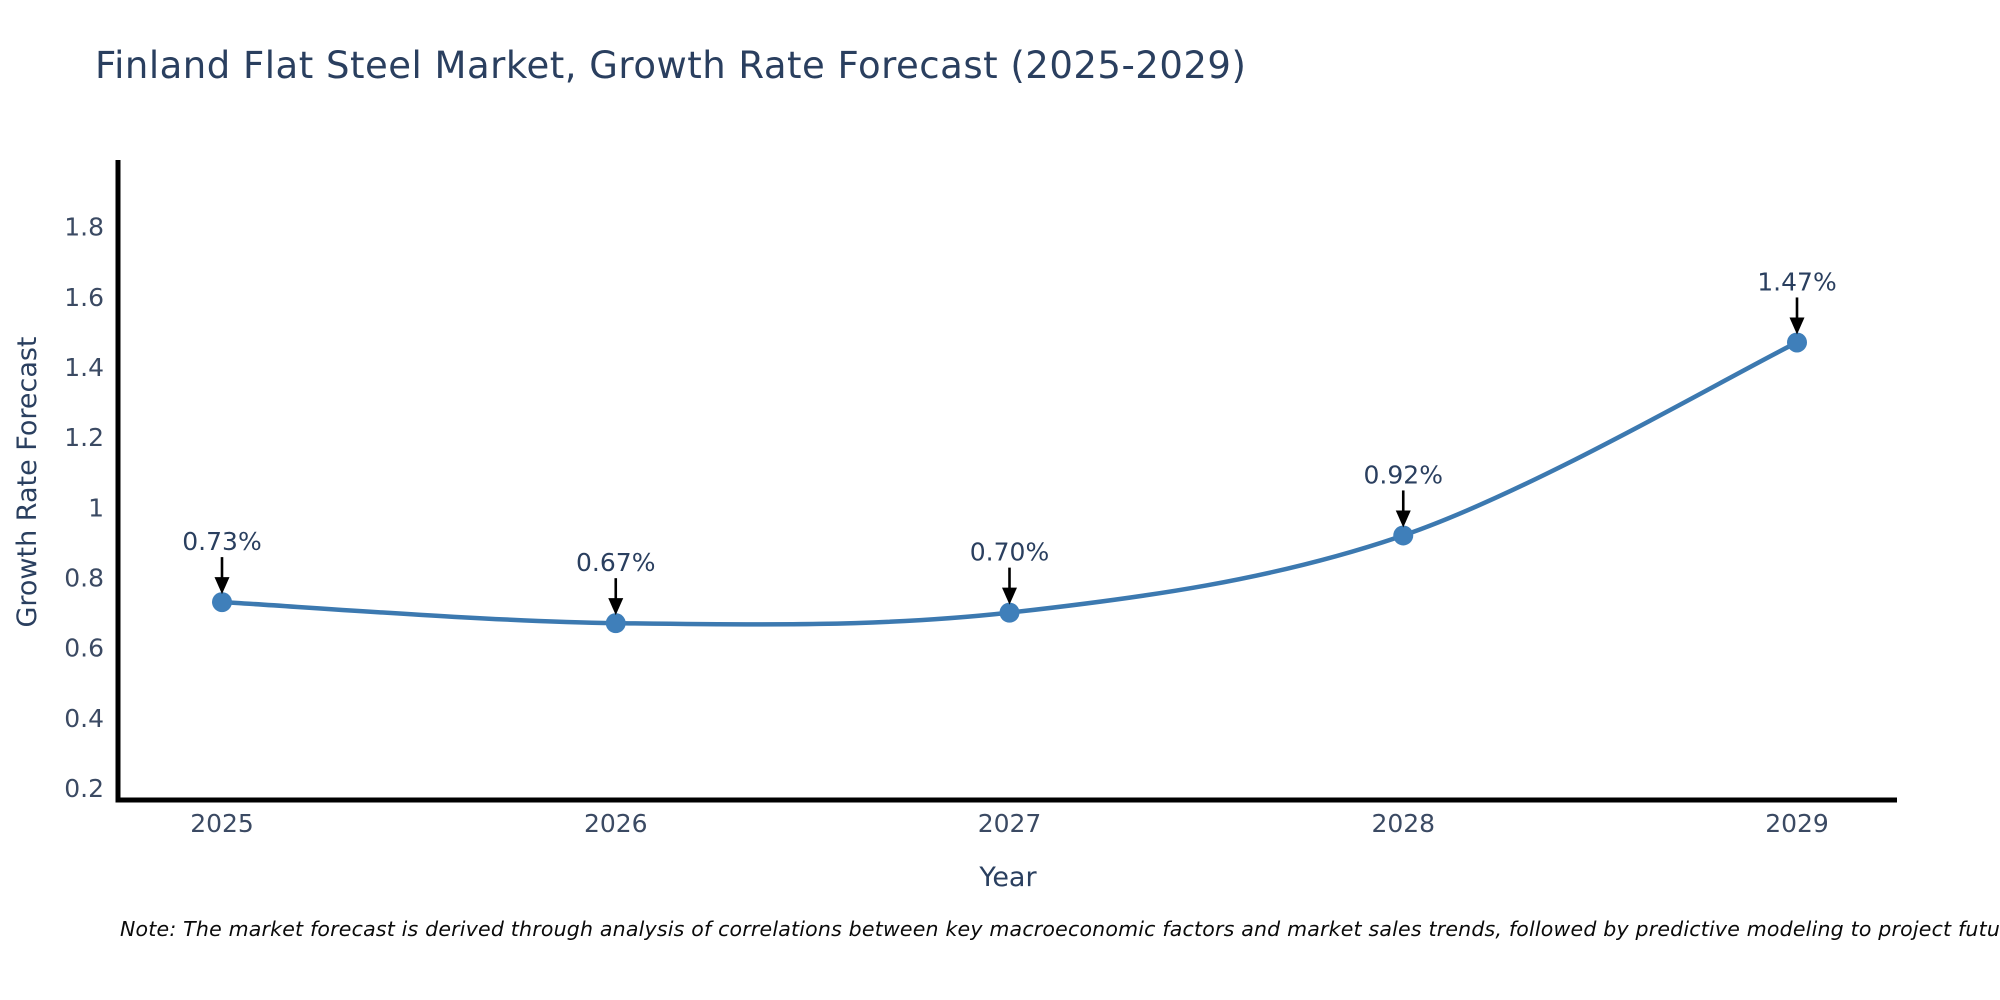  Describe the element at coordinates (84, 367) in the screenshot. I see `y-tick-label: 1.4` at that location.